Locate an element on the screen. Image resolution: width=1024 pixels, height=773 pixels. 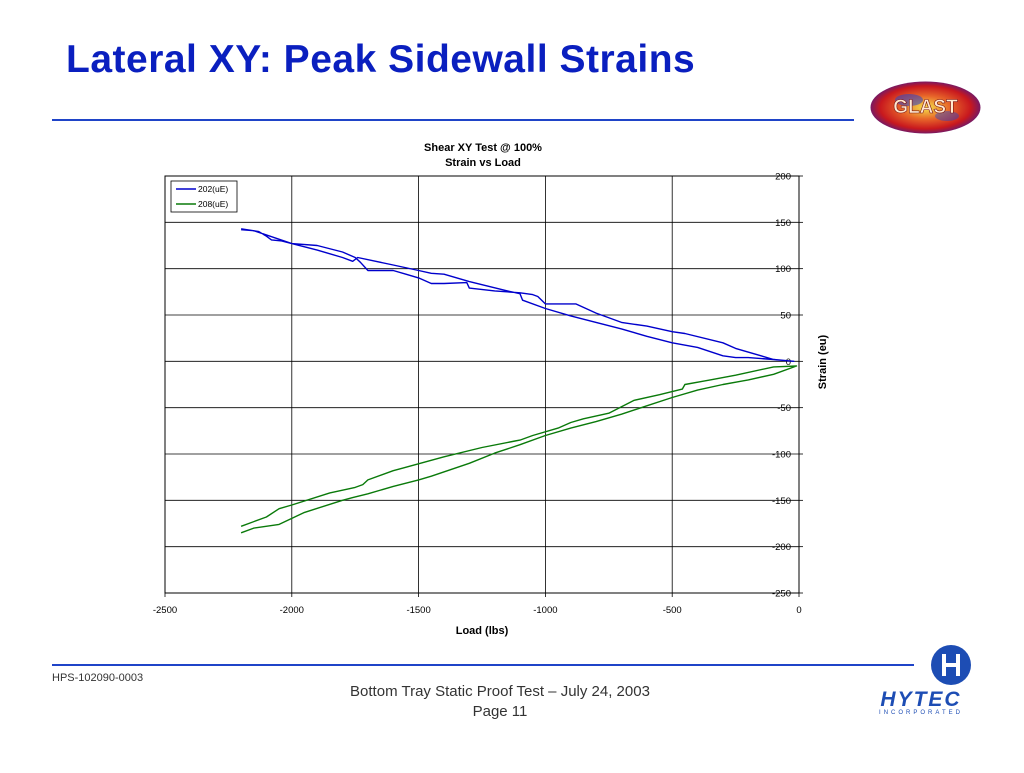
legend-box is located at coordinates (204, 196).